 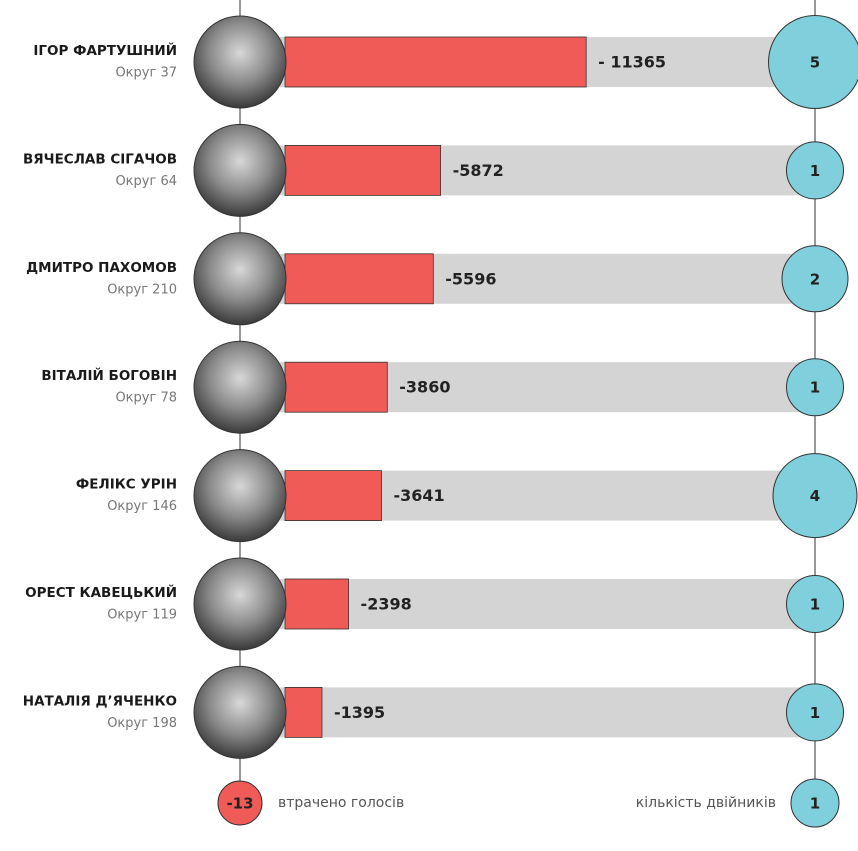 What do you see at coordinates (101, 268) in the screenshot?
I see `candidate-name: ДМИТРО ПАХОМОВ` at bounding box center [101, 268].